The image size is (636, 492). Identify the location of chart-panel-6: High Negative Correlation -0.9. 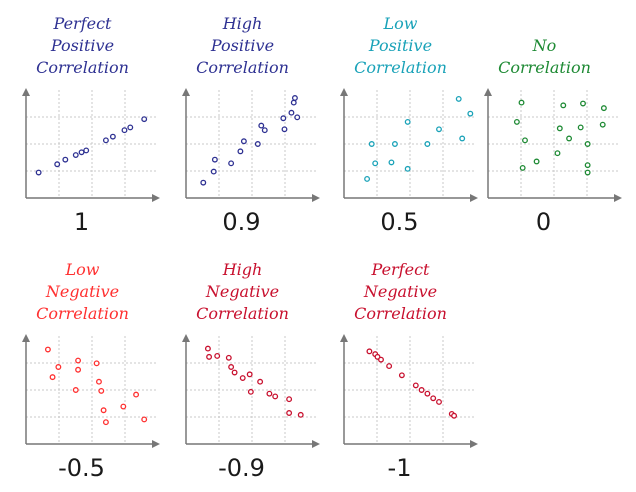
(242, 369).